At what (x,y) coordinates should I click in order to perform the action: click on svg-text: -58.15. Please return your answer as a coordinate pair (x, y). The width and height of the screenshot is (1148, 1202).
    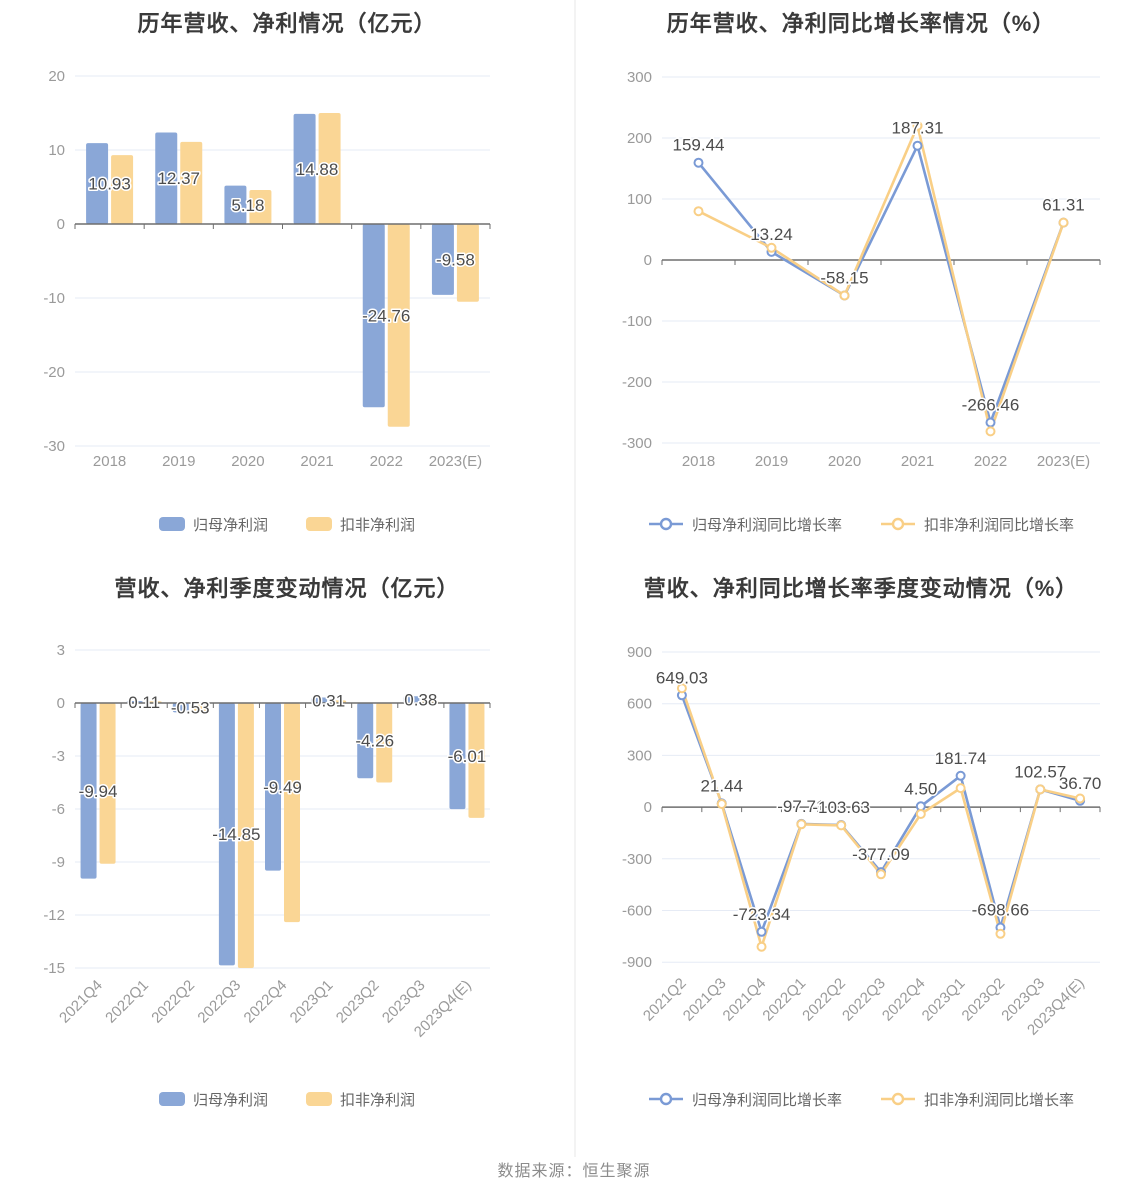
    Looking at the image, I should click on (844, 277).